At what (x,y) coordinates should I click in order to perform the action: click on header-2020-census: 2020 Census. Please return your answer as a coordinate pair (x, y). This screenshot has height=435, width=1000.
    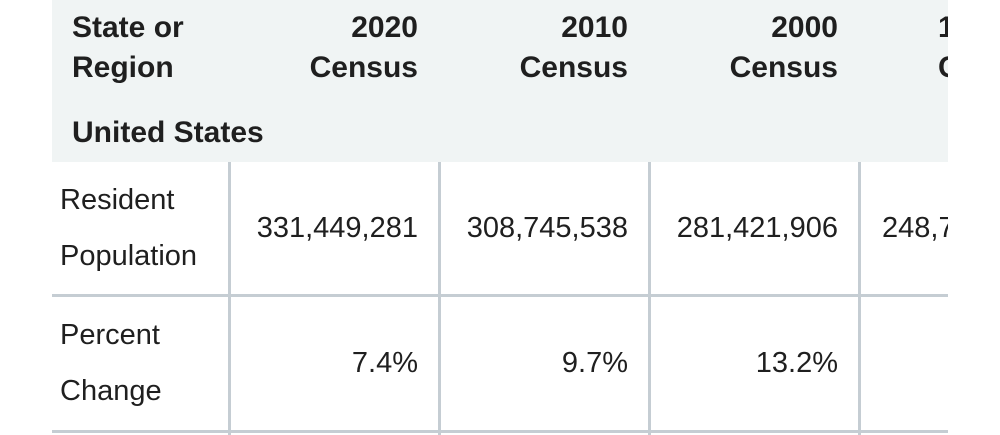
    Looking at the image, I should click on (355, 48).